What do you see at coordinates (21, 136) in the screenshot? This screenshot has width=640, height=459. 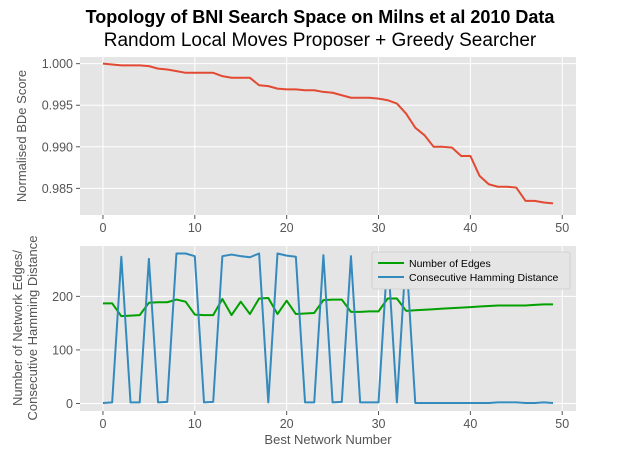 I see `top-y-axis-label: Normalised BDe Score` at bounding box center [21, 136].